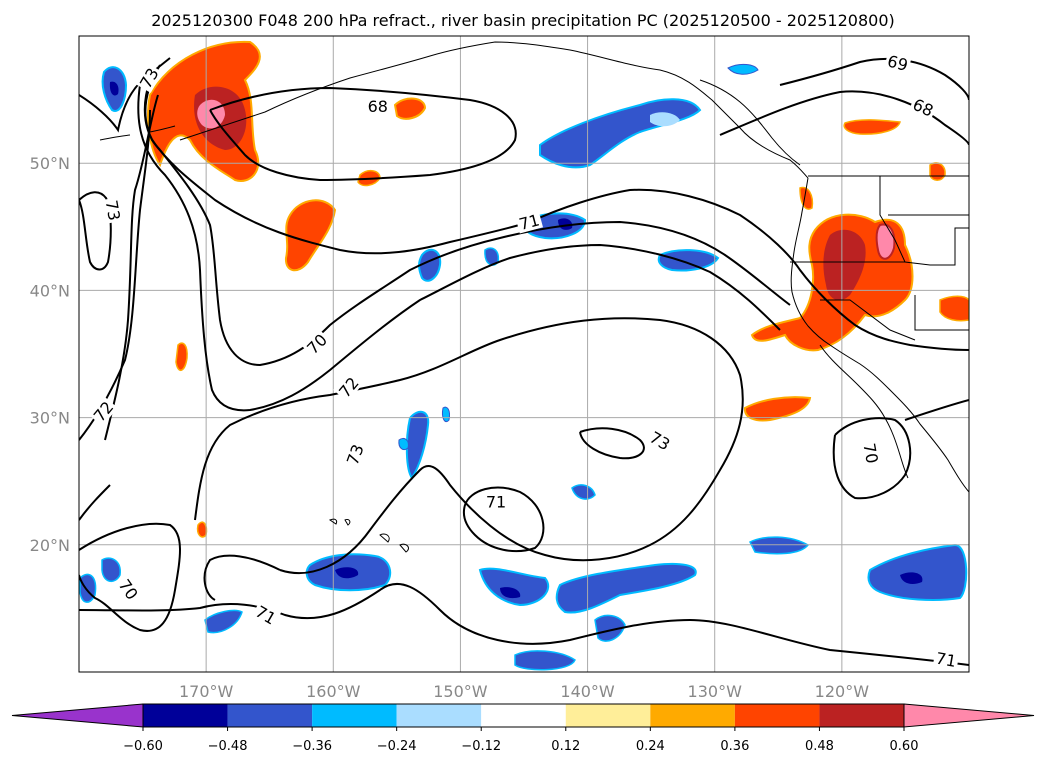  What do you see at coordinates (734, 746) in the screenshot?
I see `colorbar-tick-label: 0.36` at bounding box center [734, 746].